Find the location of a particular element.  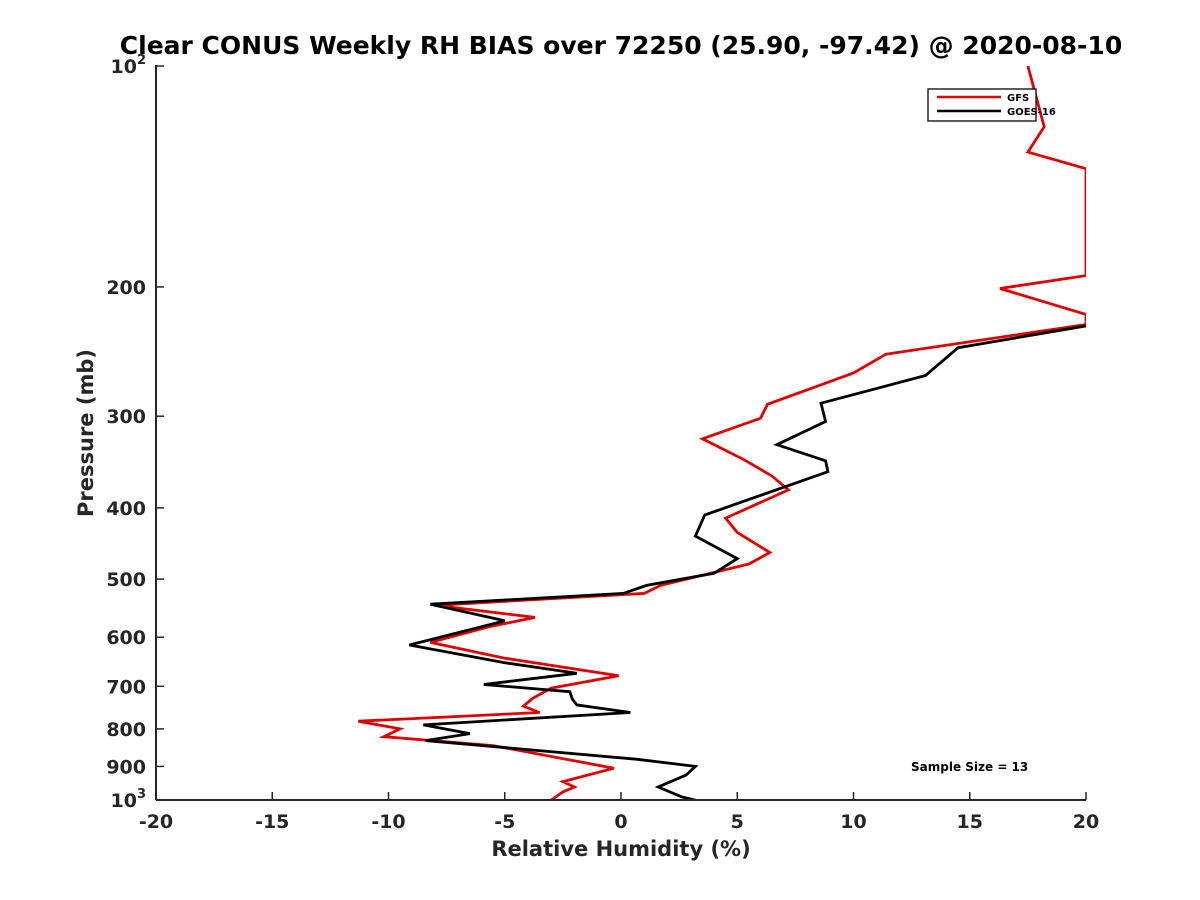

x-tick-label: 0 is located at coordinates (620, 822).